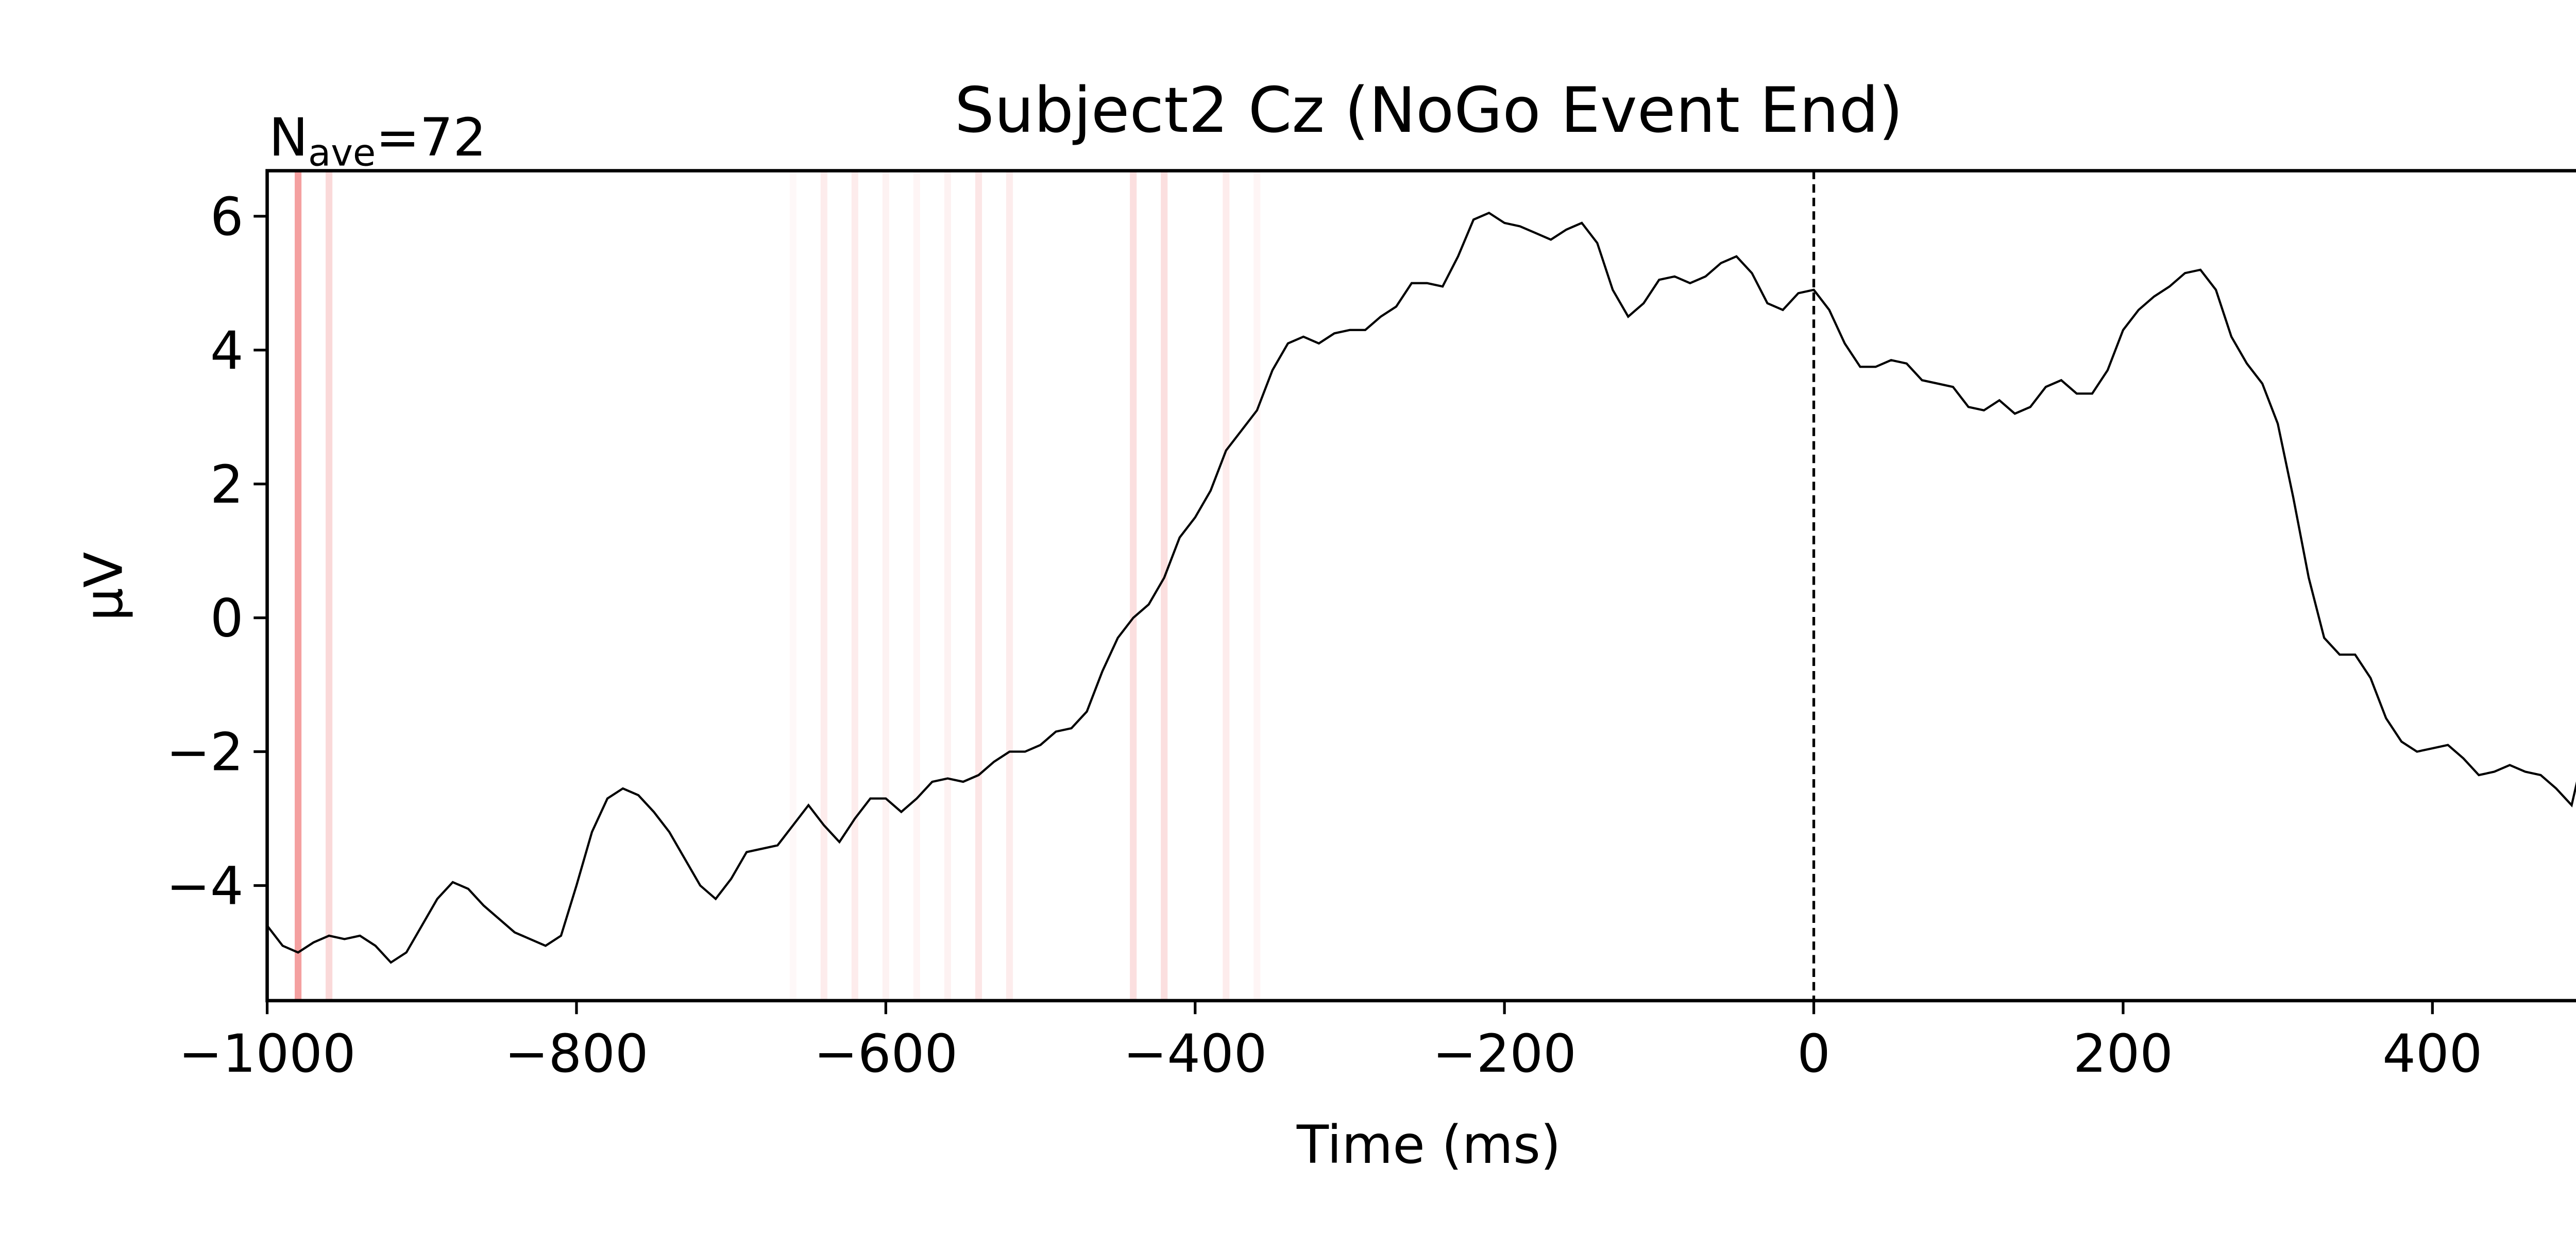 The width and height of the screenshot is (2576, 1236). What do you see at coordinates (431, 137) in the screenshot?
I see `annotation-rest: =72` at bounding box center [431, 137].